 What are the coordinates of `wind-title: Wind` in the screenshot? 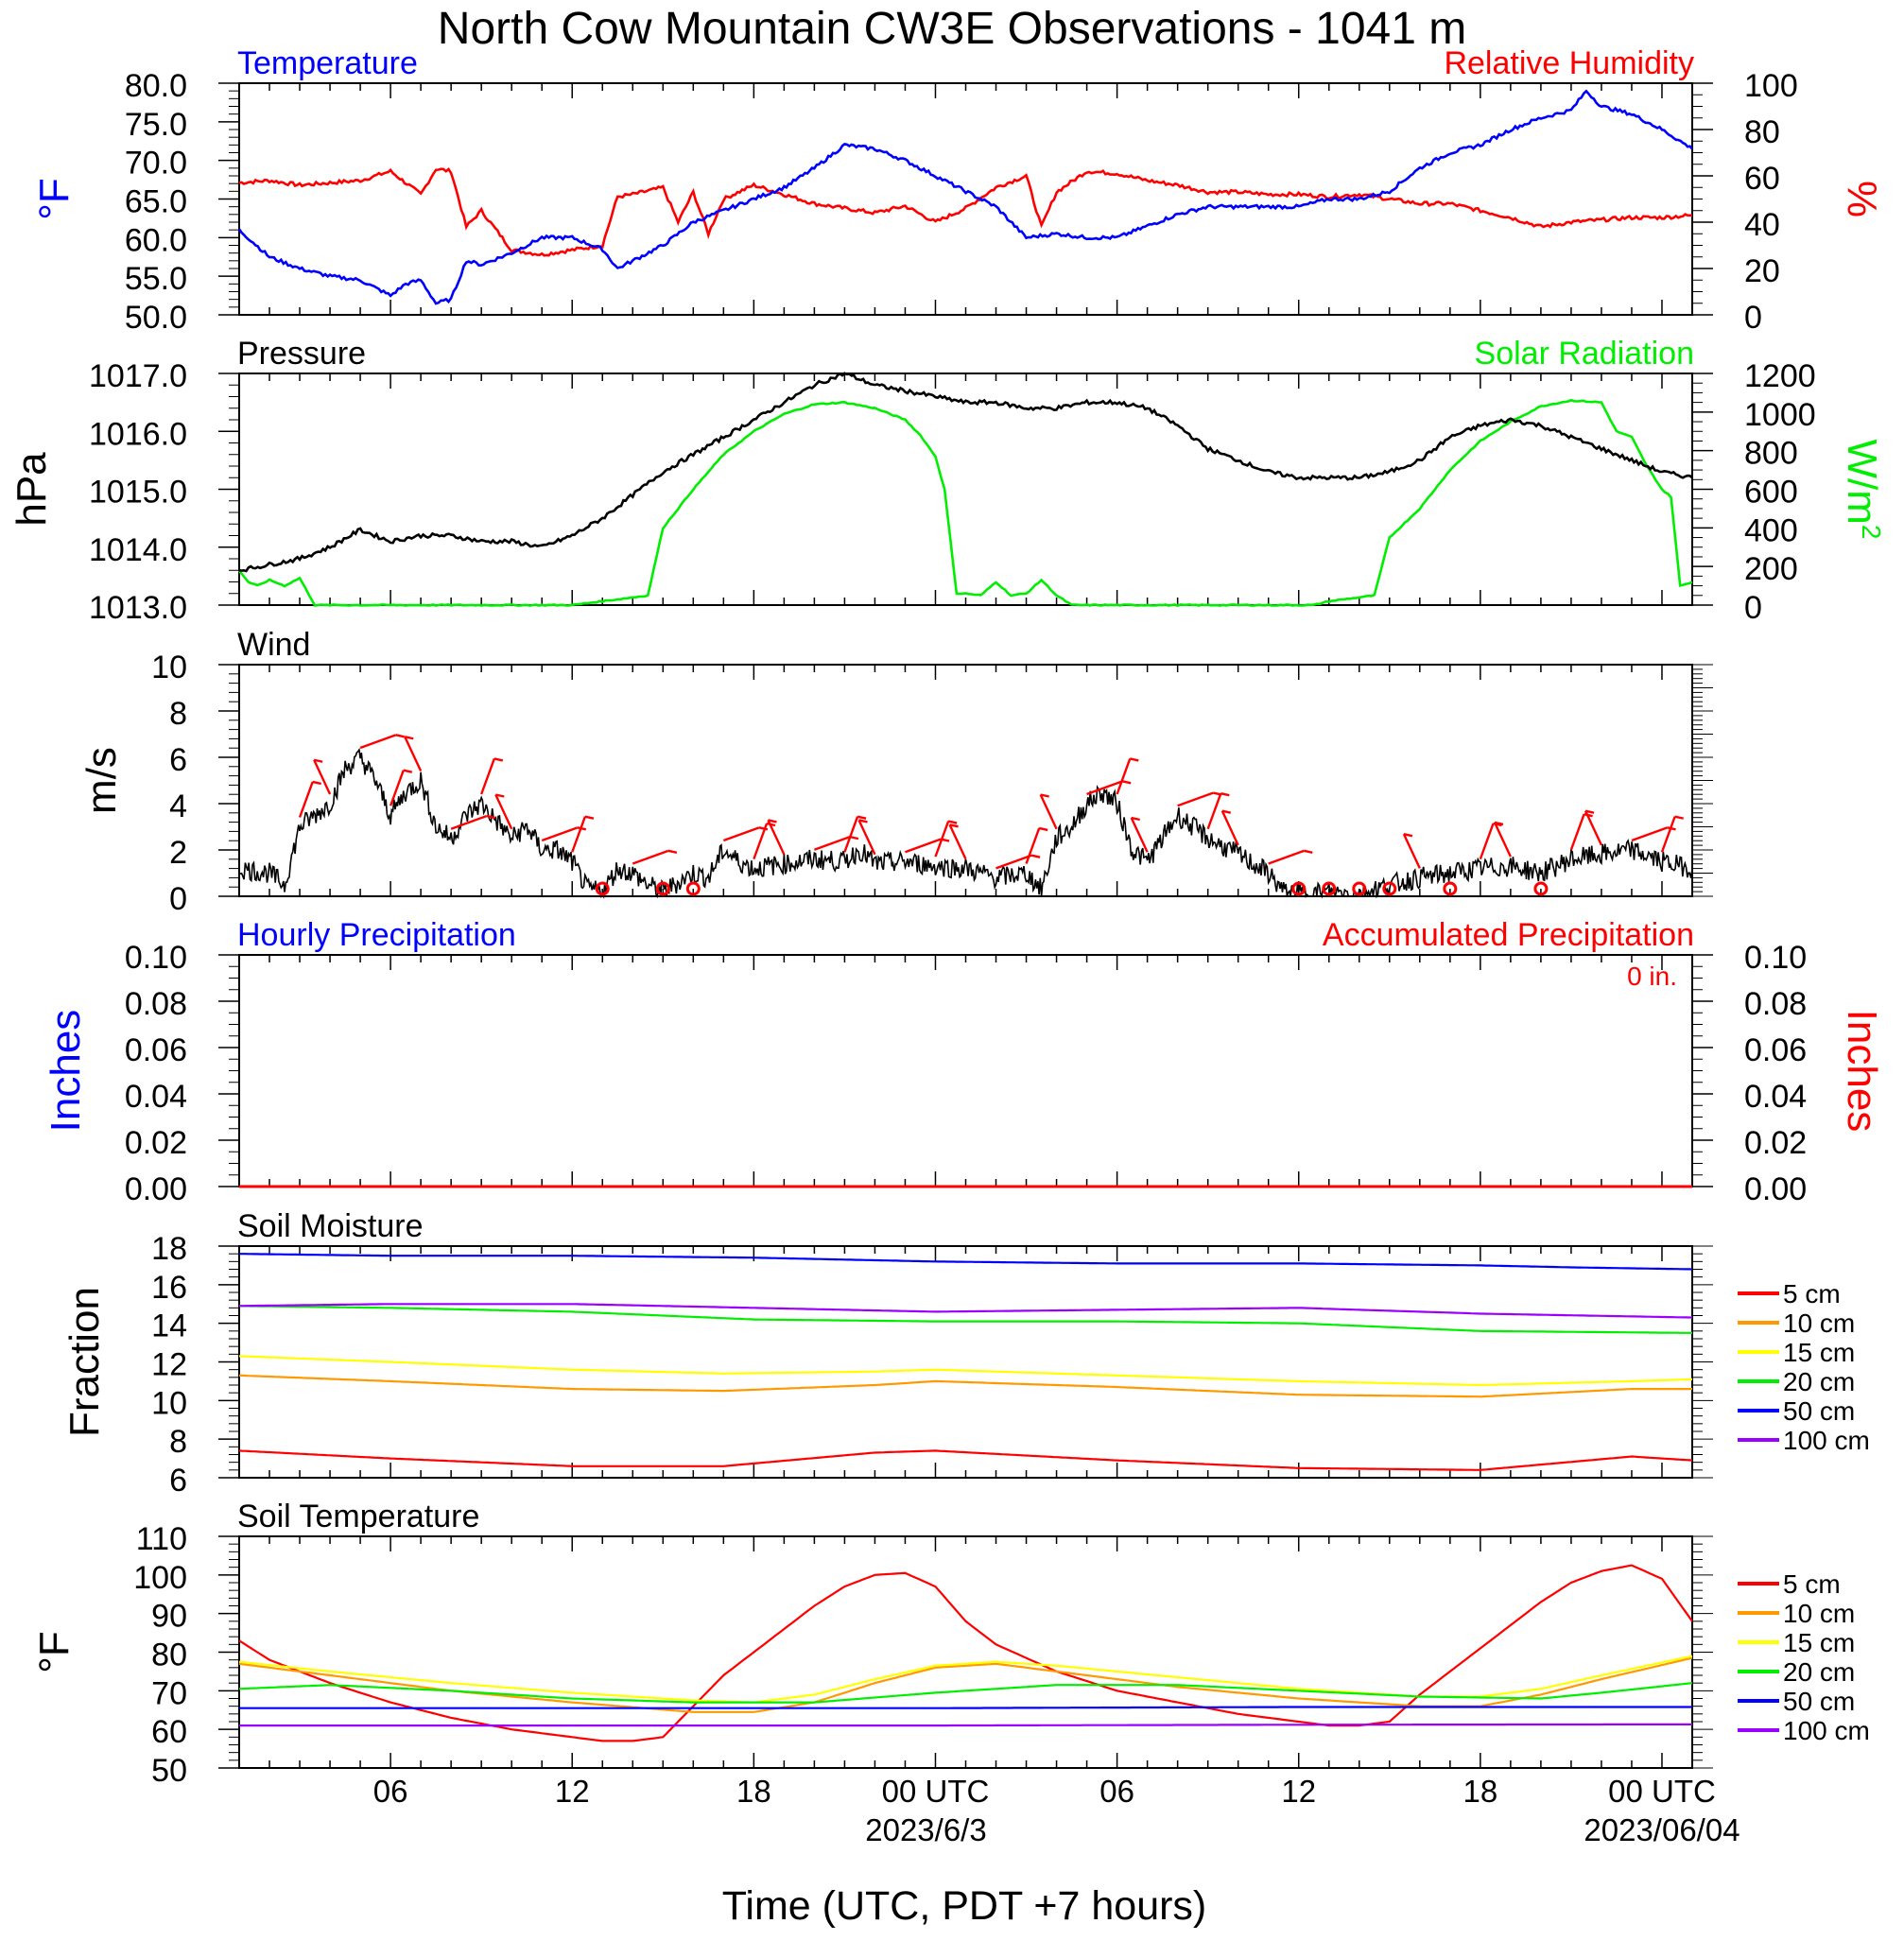 It's located at (273, 645).